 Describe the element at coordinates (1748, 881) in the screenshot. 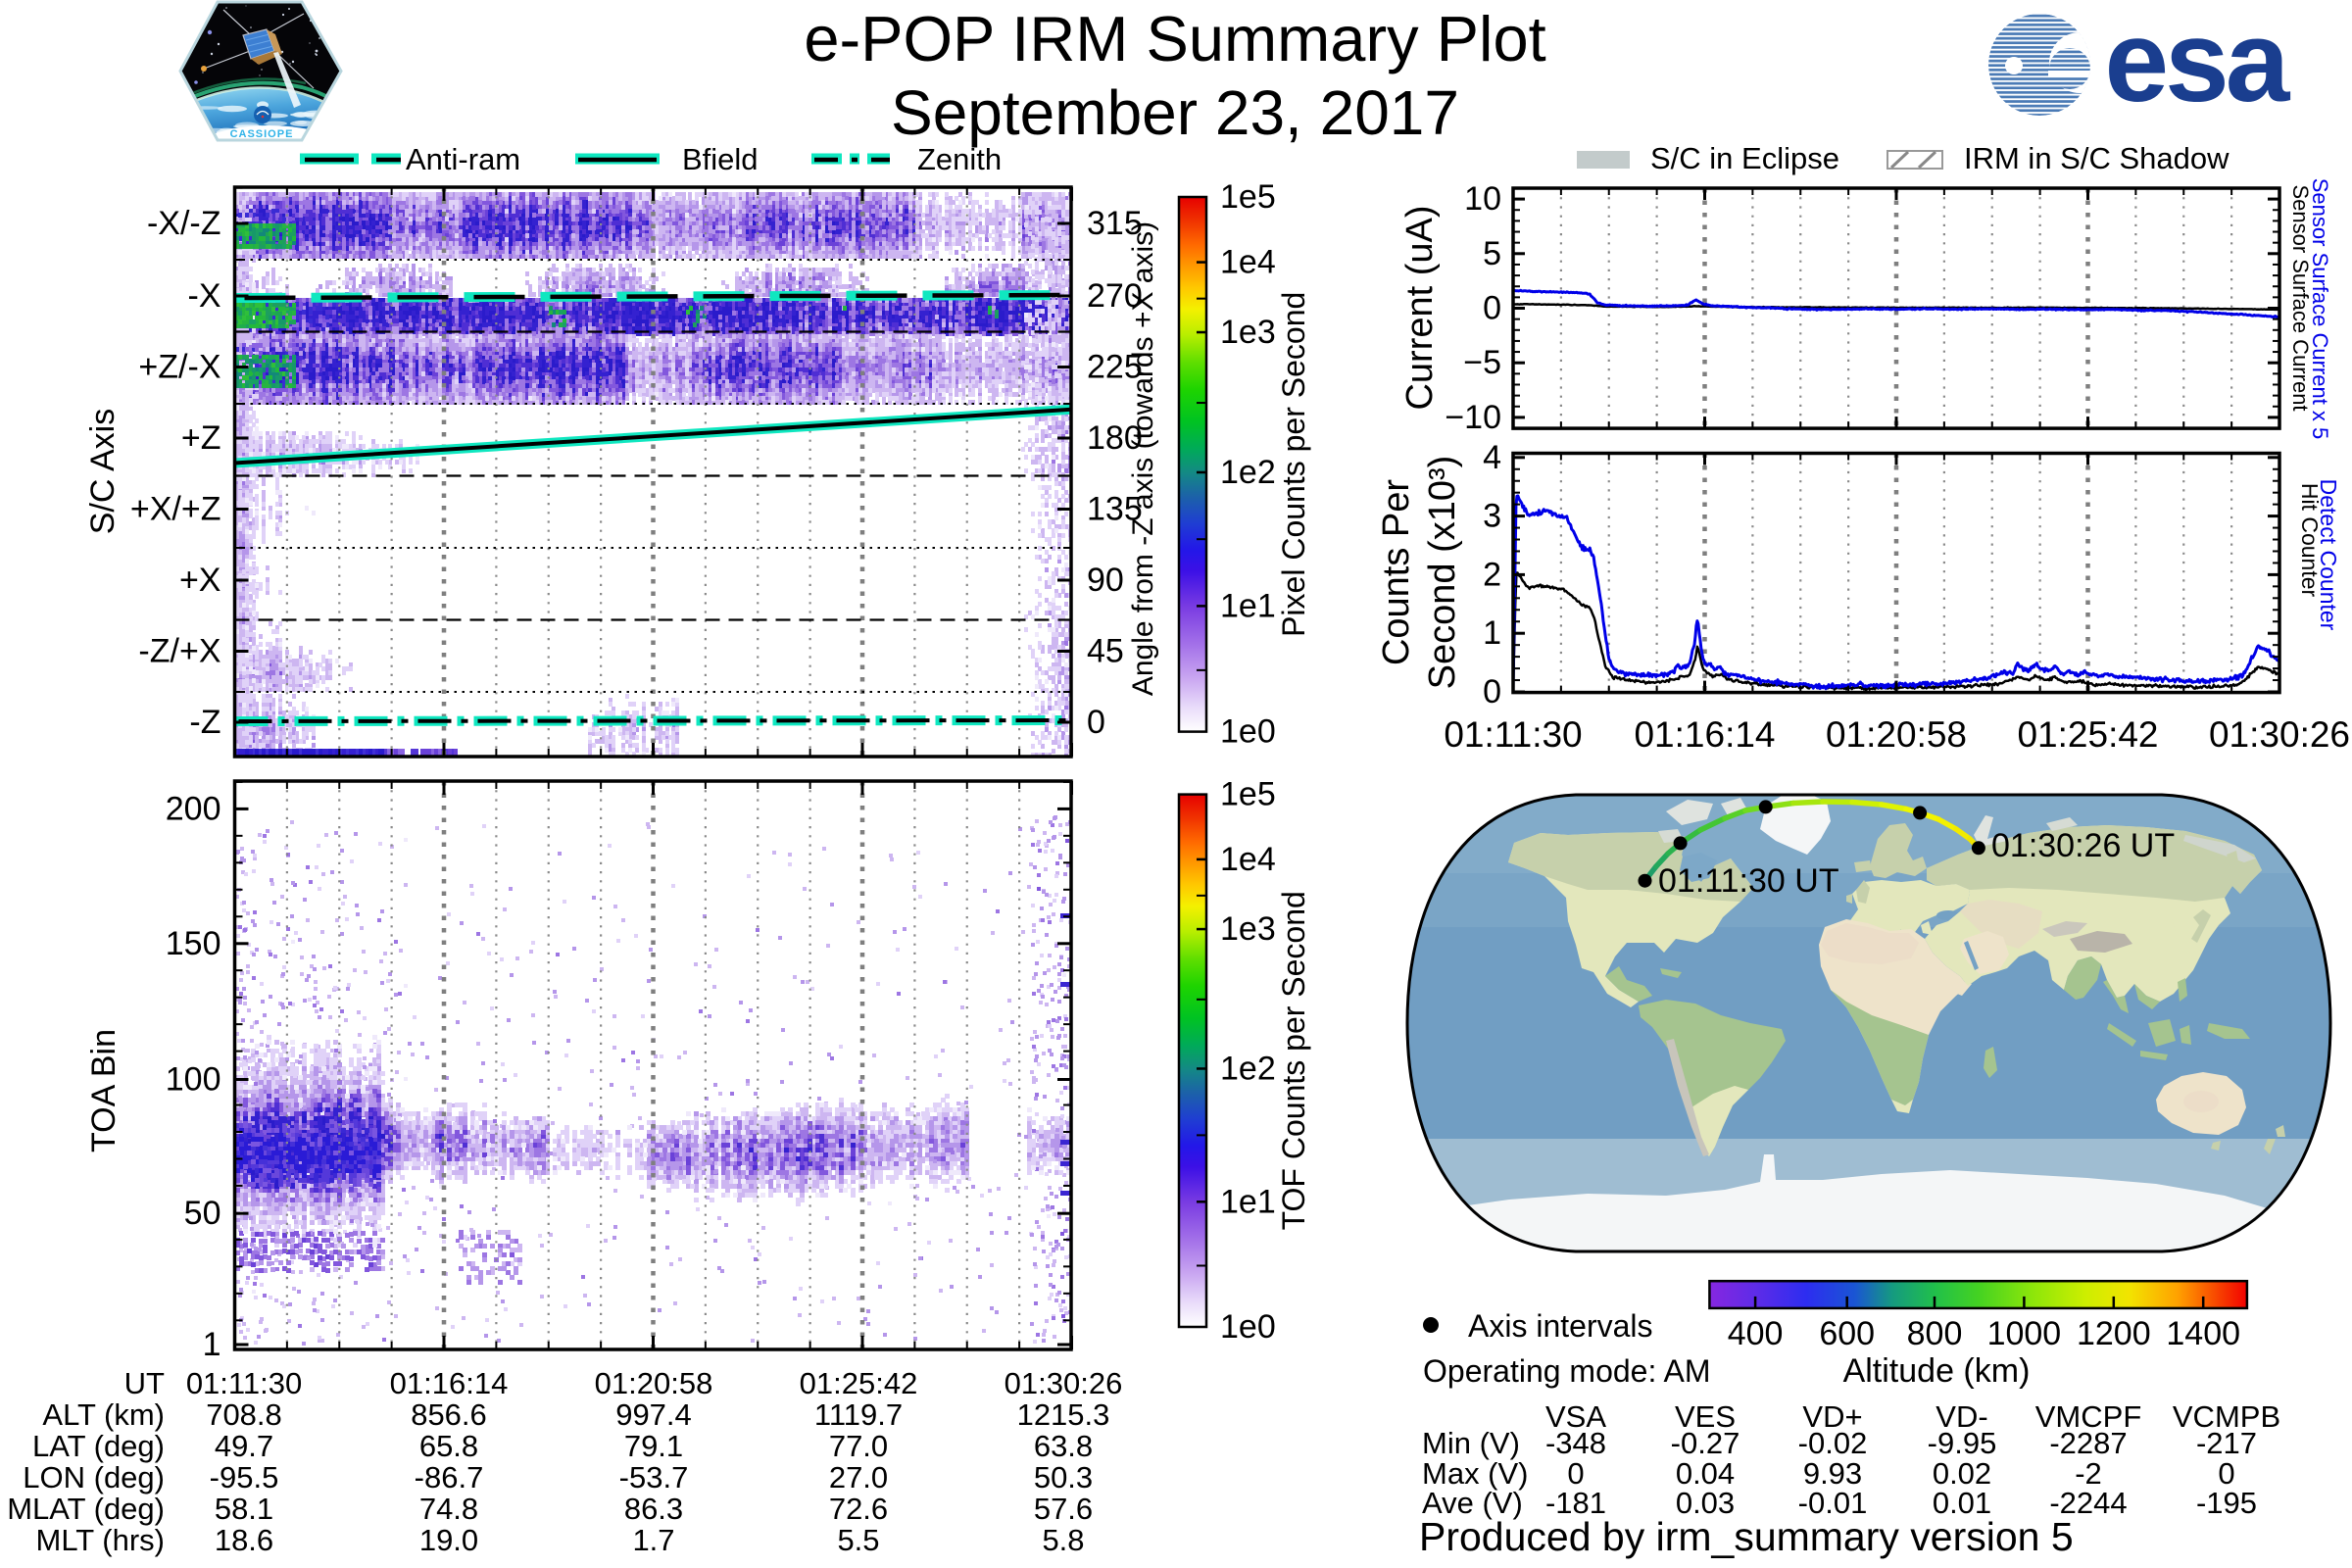

I see `svg-text: 01:11:30 UT` at that location.